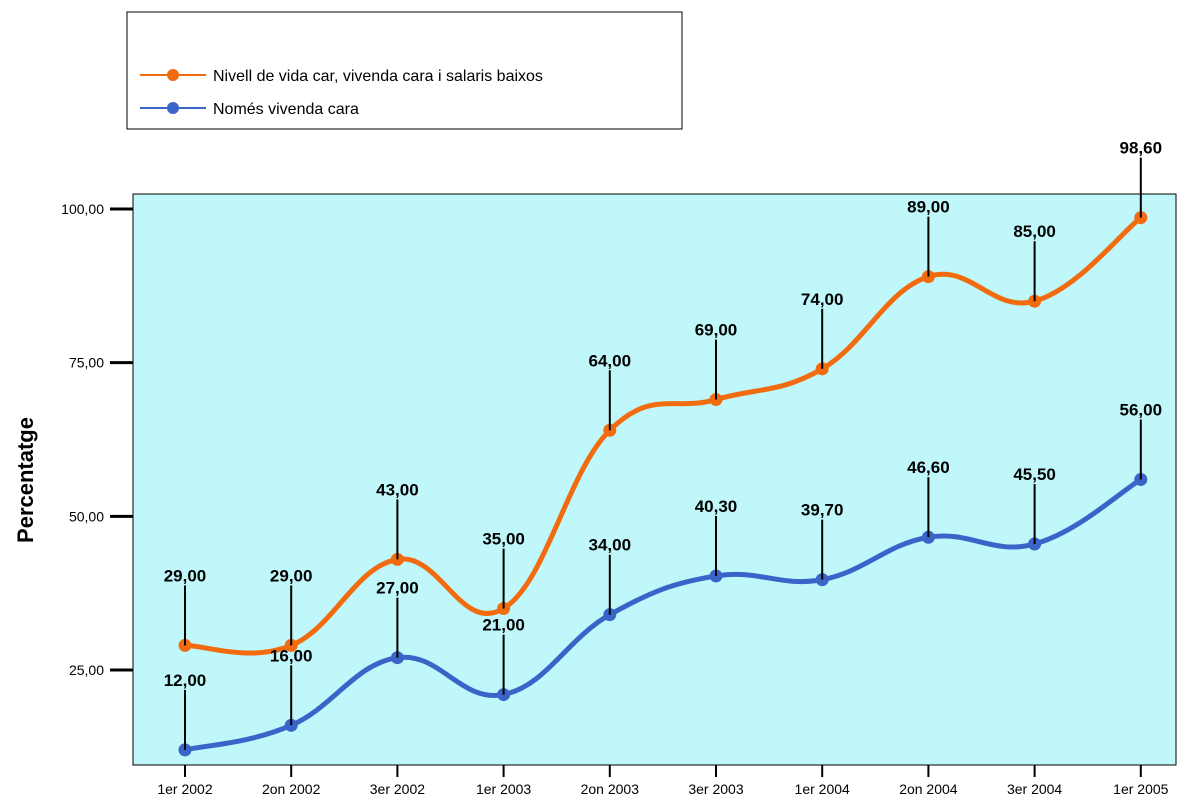 This screenshot has width=1180, height=805. What do you see at coordinates (291, 655) in the screenshot?
I see `data-label: 16,00` at bounding box center [291, 655].